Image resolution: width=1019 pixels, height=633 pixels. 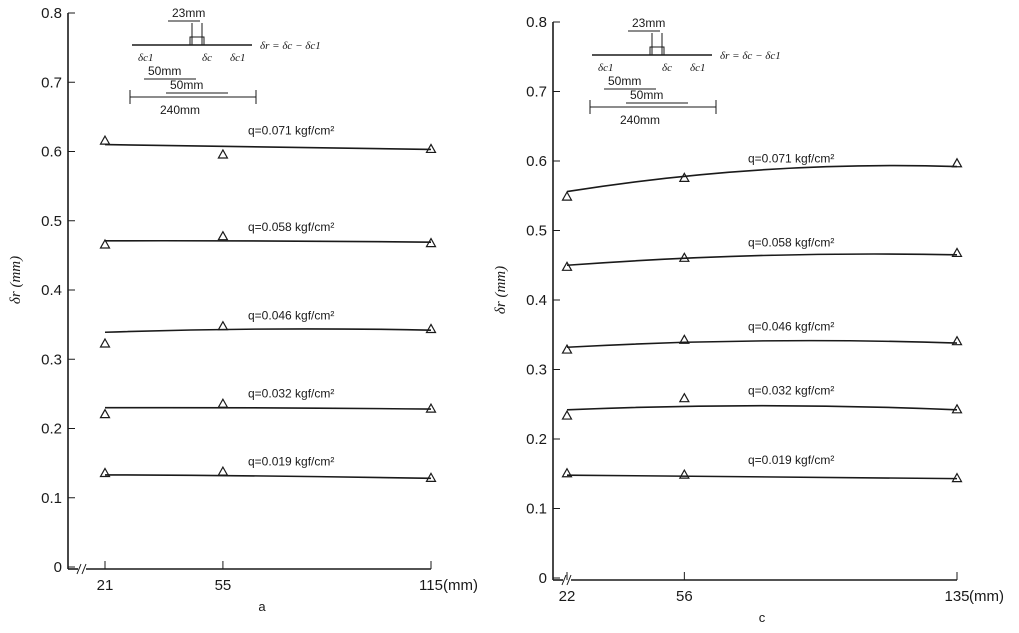 I want to click on panel-label: a, so click(x=262, y=606).